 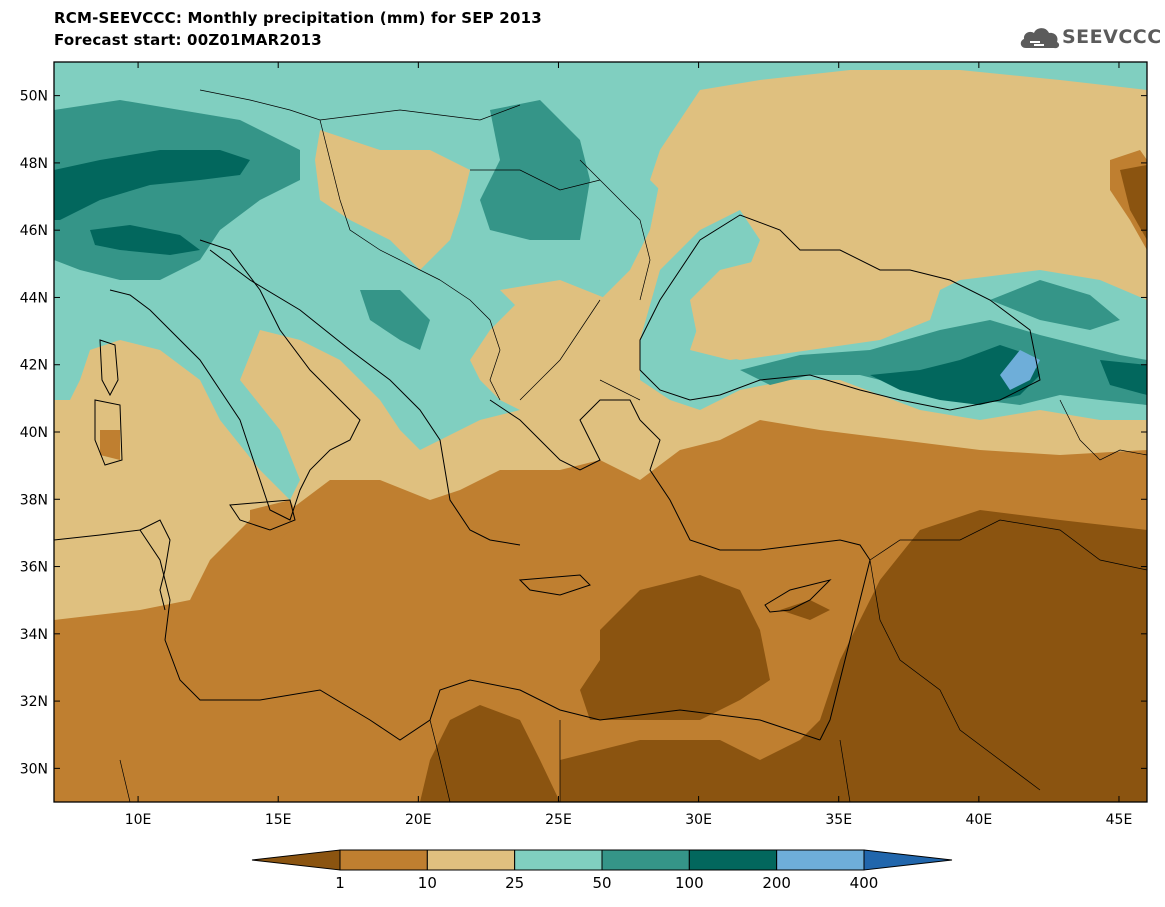 What do you see at coordinates (979, 820) in the screenshot?
I see `x-tick-label: 40E` at bounding box center [979, 820].